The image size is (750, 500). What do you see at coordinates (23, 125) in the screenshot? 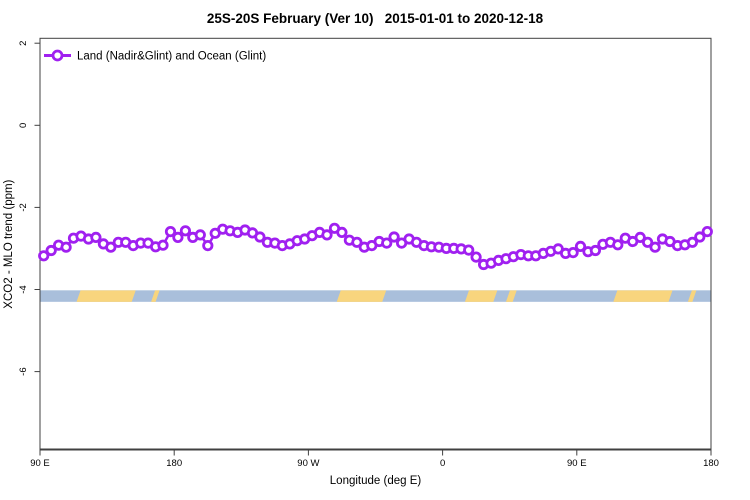
I see `y-tick-label: 0` at bounding box center [23, 125].